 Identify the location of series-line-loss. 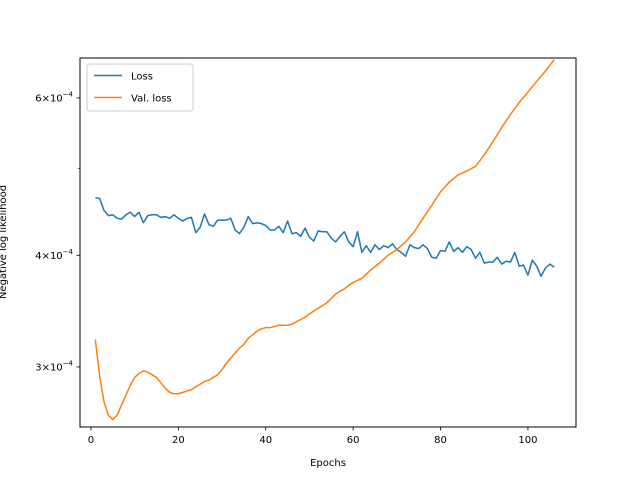
(325, 236).